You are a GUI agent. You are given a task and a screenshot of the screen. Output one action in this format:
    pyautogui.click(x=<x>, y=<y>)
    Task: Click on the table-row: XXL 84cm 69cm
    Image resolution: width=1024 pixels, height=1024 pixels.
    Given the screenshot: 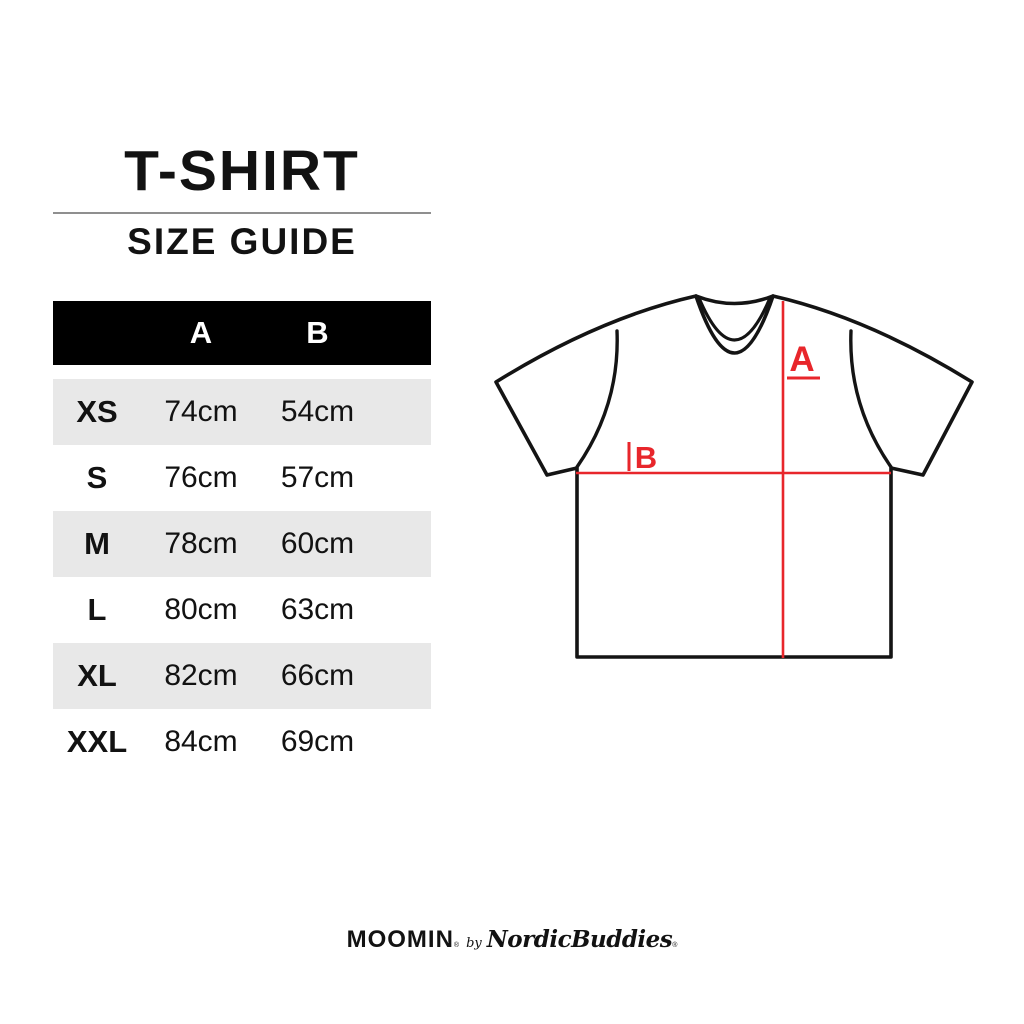 What is the action you would take?
    pyautogui.click(x=242, y=742)
    